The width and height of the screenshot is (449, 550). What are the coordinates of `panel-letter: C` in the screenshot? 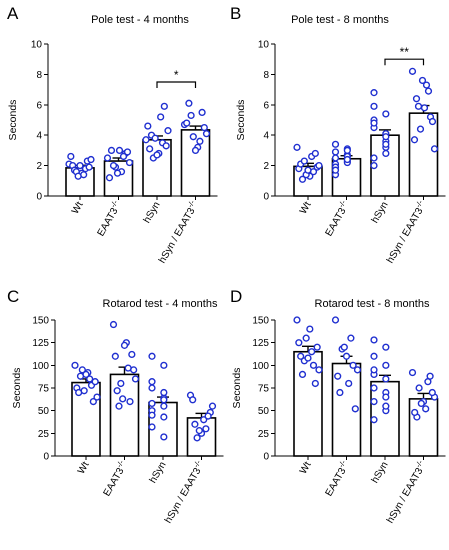 It's located at (13, 296).